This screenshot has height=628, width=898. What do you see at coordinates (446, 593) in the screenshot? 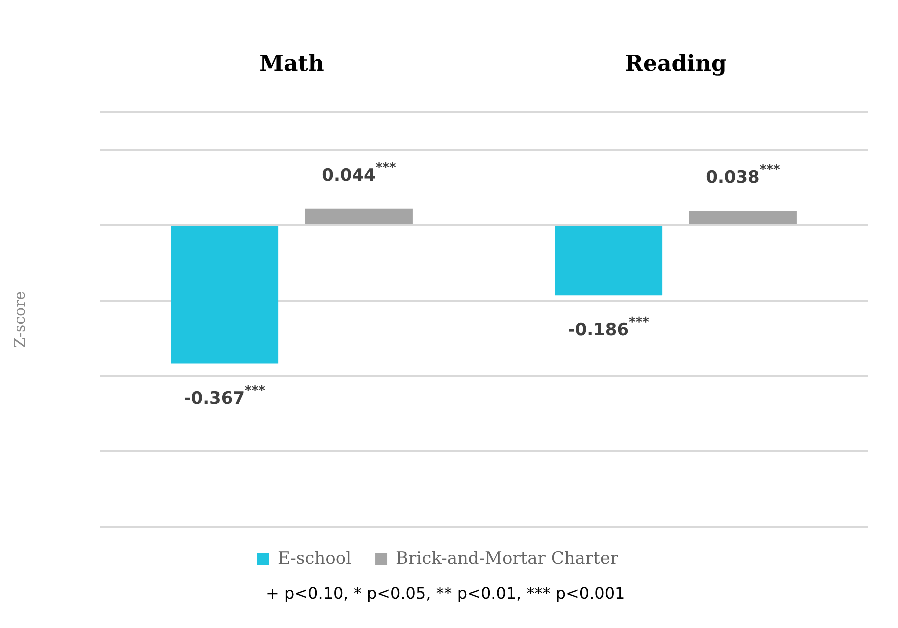
I see `text: + p<0.10, * p<0.05, ** p<0.01, *** p<0.001` at bounding box center [446, 593].